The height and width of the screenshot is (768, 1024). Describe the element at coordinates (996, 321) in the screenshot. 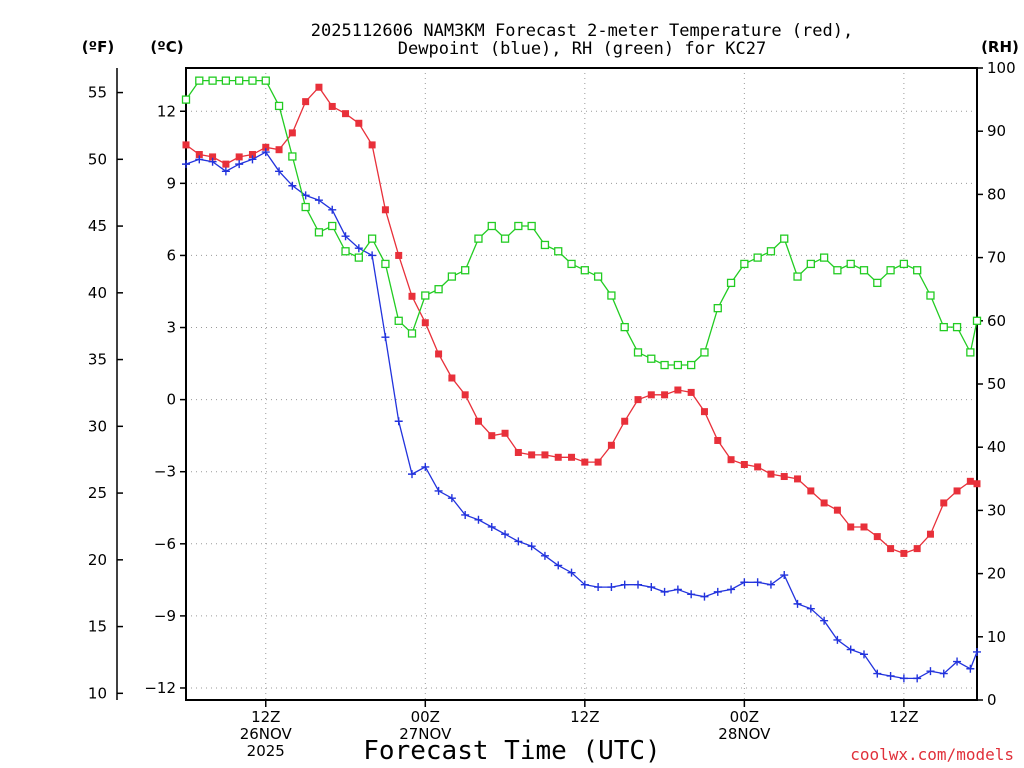

I see `rh-tick-label: 60` at that location.